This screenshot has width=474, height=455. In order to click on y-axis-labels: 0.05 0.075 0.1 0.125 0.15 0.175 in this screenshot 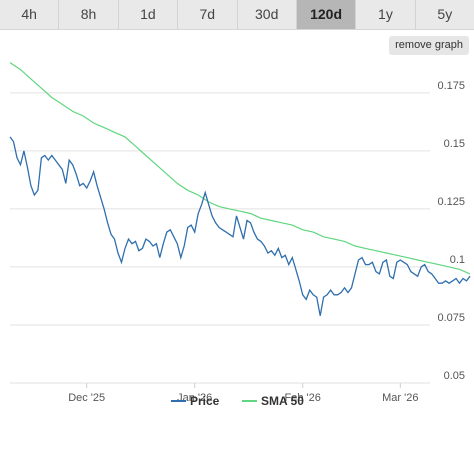, I will do `click(451, 231)`.